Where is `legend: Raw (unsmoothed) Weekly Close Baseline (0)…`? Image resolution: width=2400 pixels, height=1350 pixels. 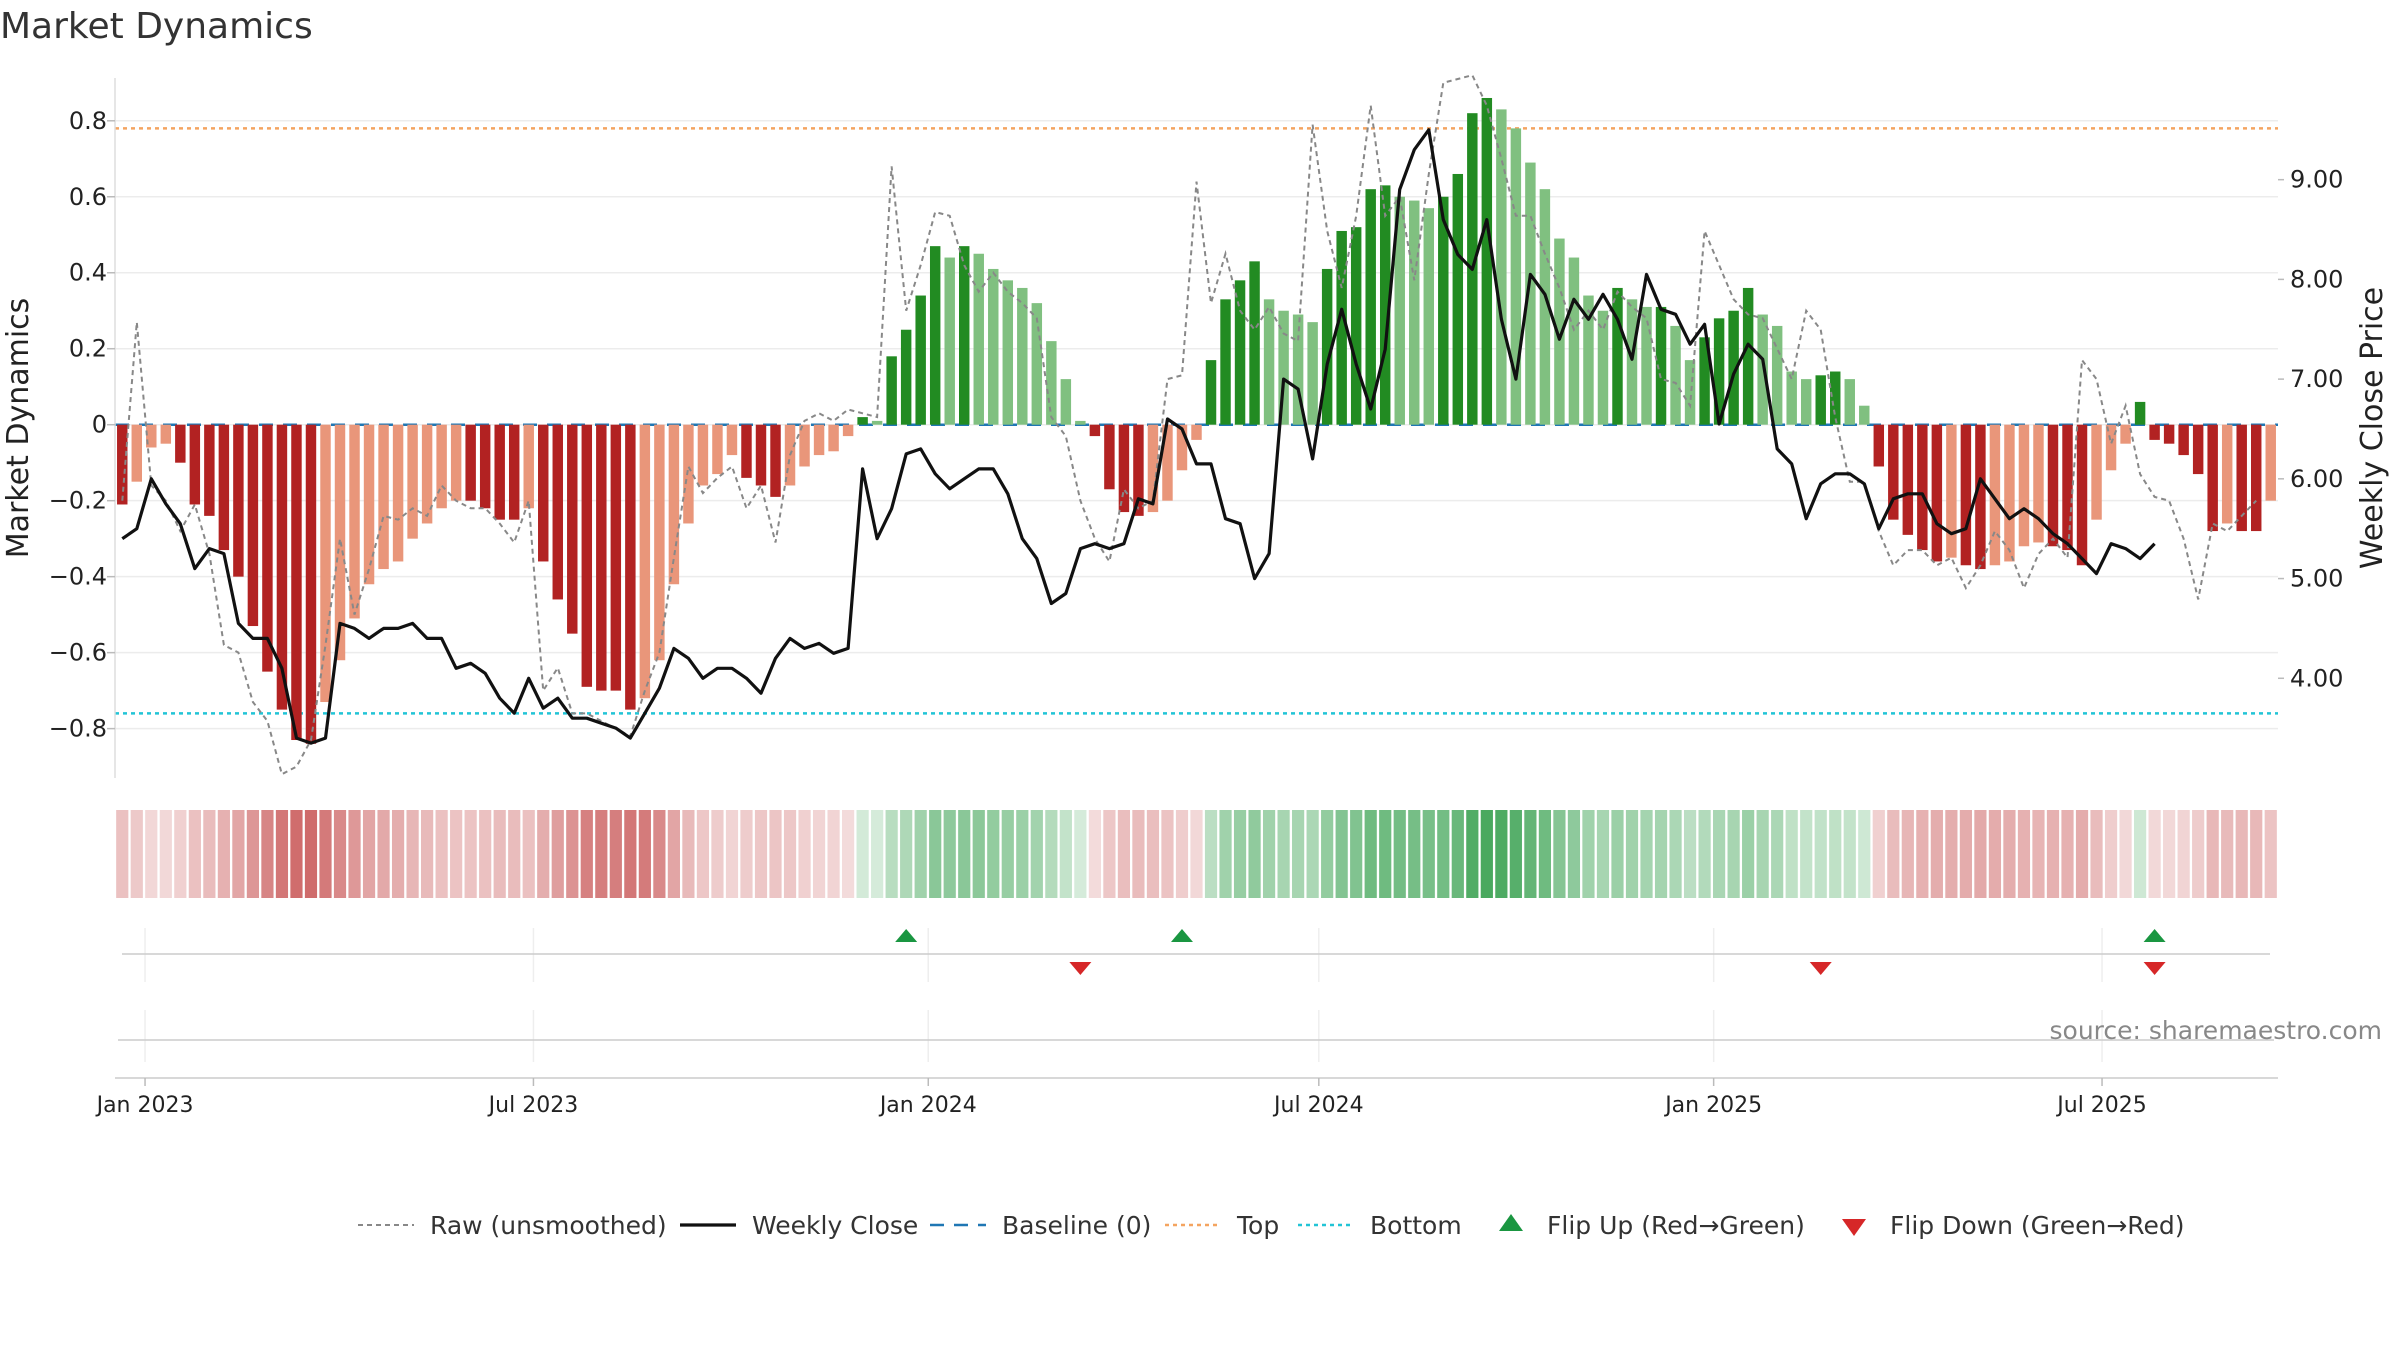 legend: Raw (unsmoothed) Weekly Close Baseline (0)… is located at coordinates (1271, 1225).